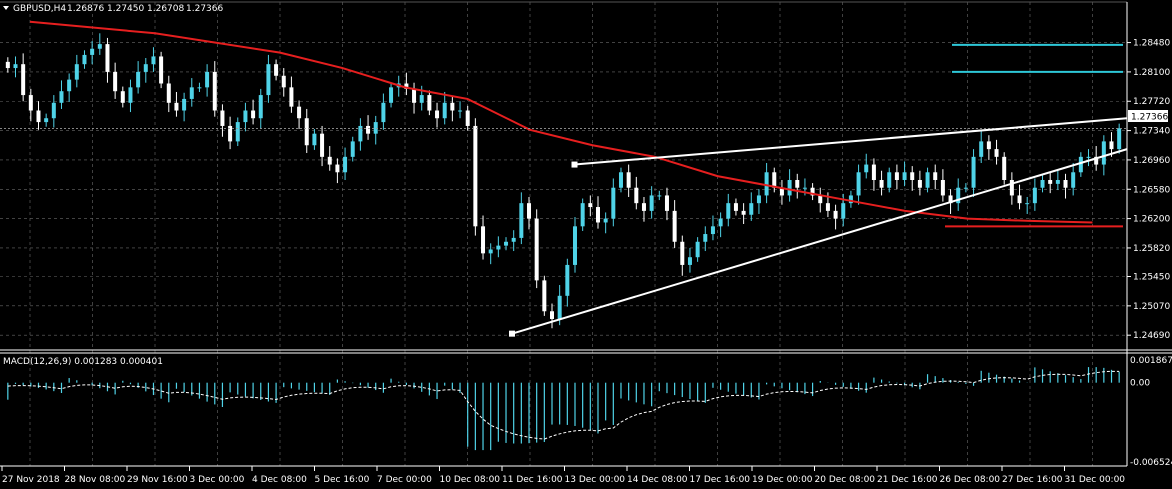 Image resolution: width=1172 pixels, height=489 pixels. What do you see at coordinates (1151, 336) in the screenshot?
I see `price-tick-label: 1.24690` at bounding box center [1151, 336].